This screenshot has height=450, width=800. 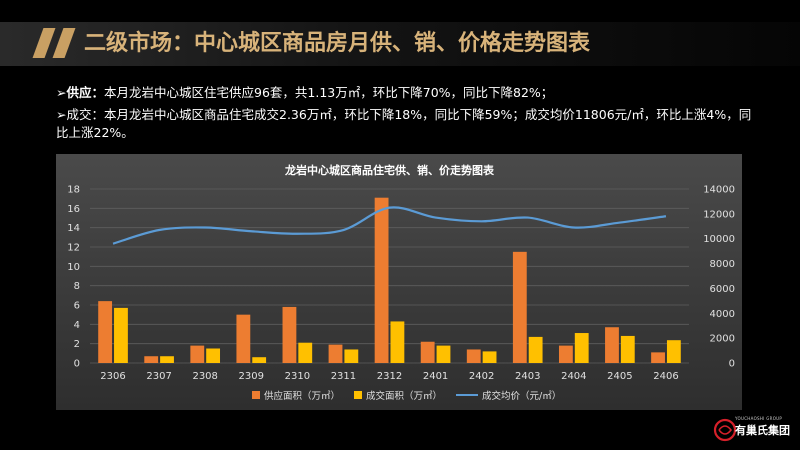 I want to click on y-right-tick-label: 6000, so click(x=722, y=289).